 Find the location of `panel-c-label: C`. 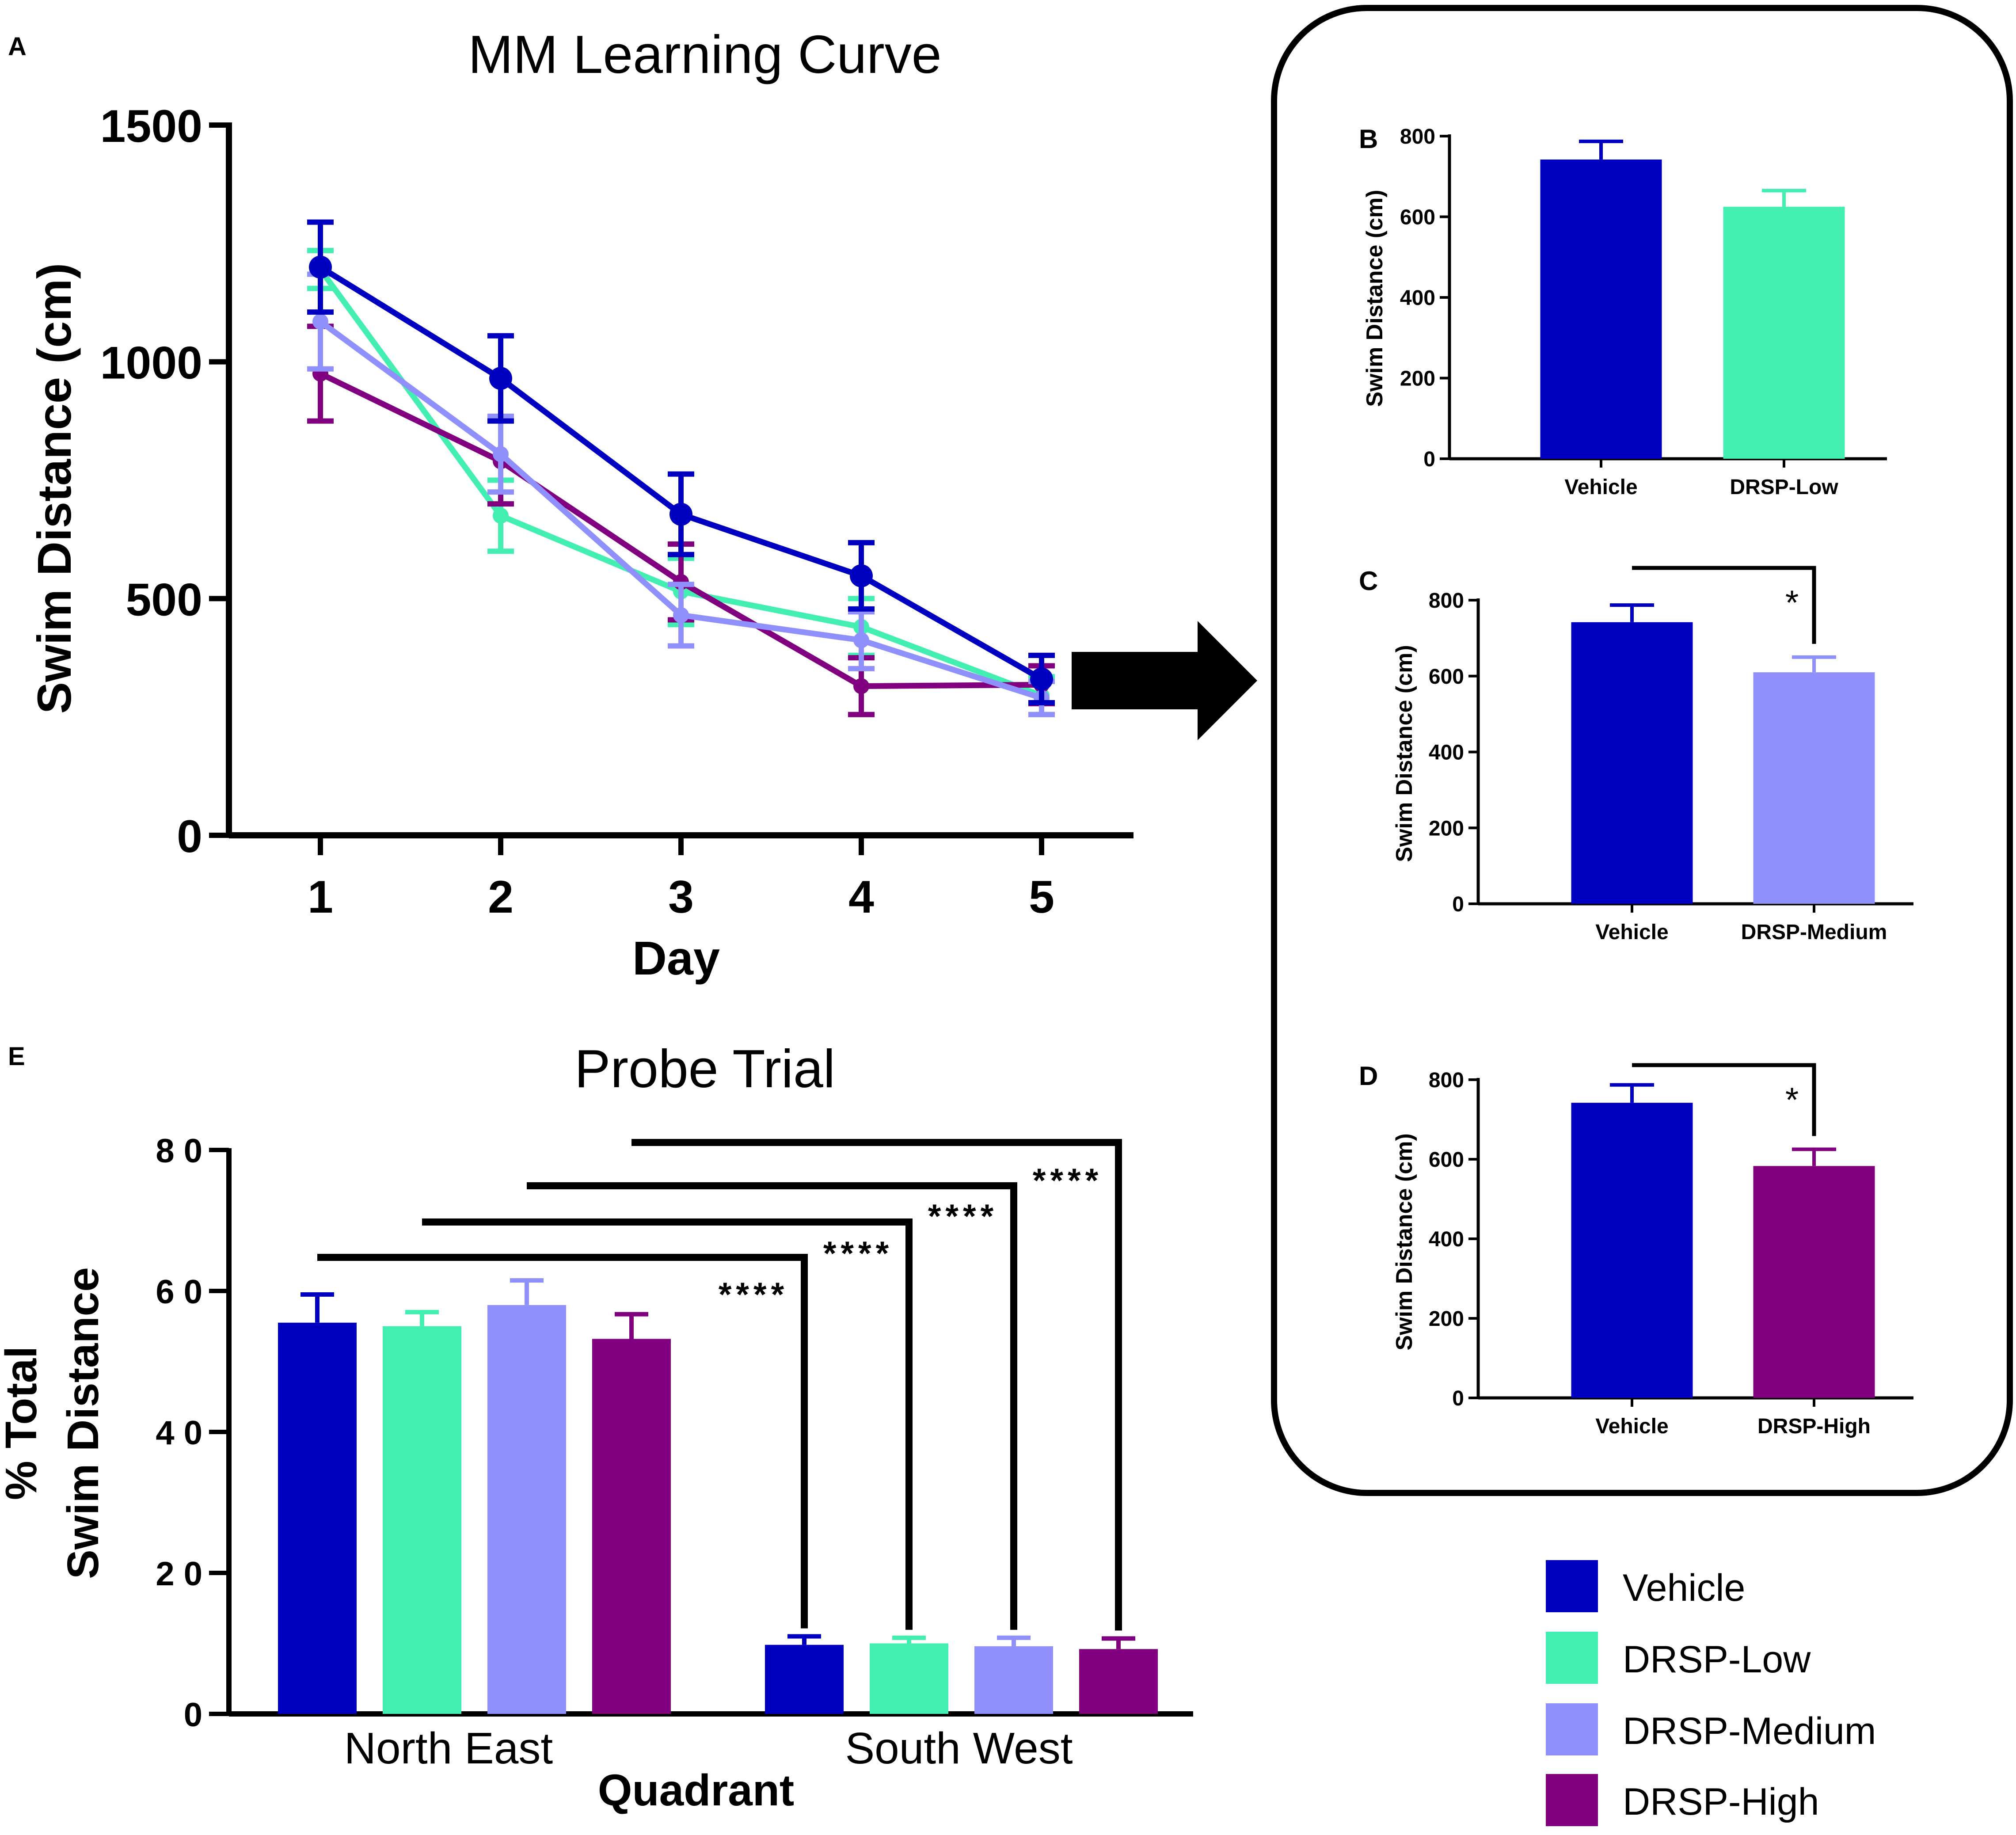

panel-c-label: C is located at coordinates (1369, 581).